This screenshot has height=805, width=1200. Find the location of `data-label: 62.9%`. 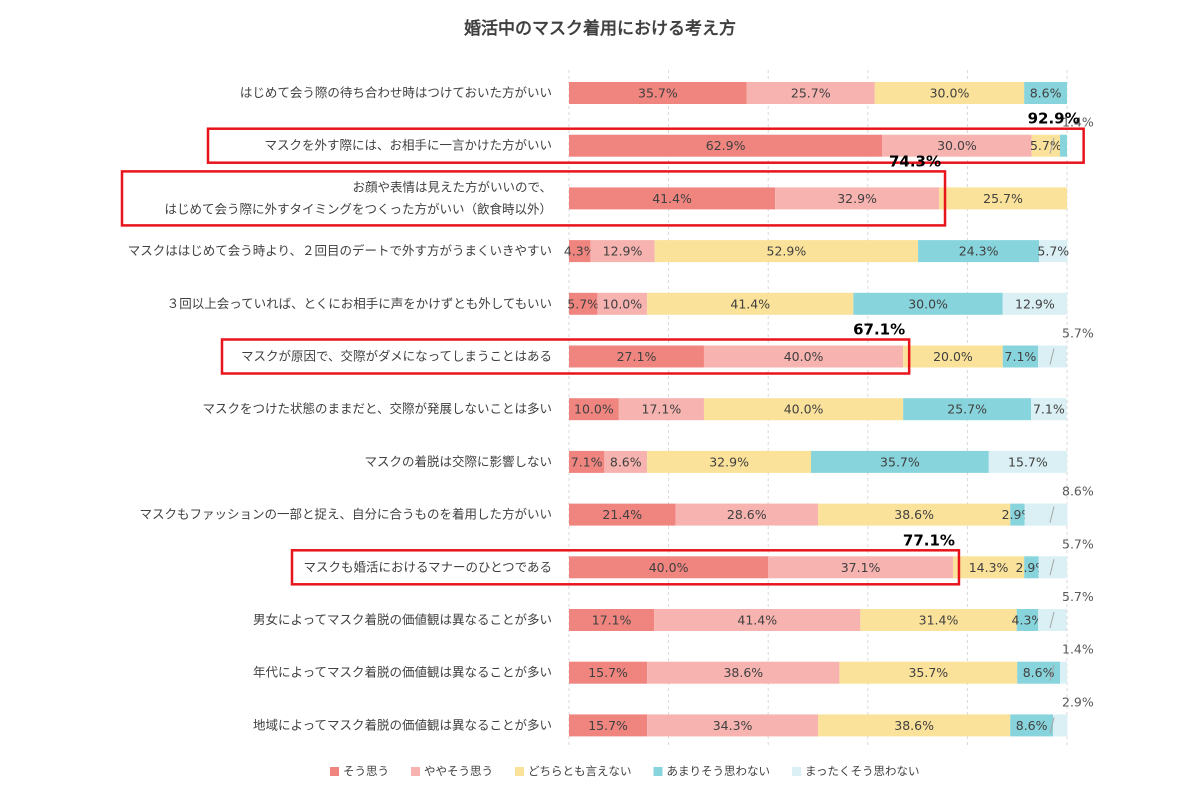

data-label: 62.9% is located at coordinates (726, 145).